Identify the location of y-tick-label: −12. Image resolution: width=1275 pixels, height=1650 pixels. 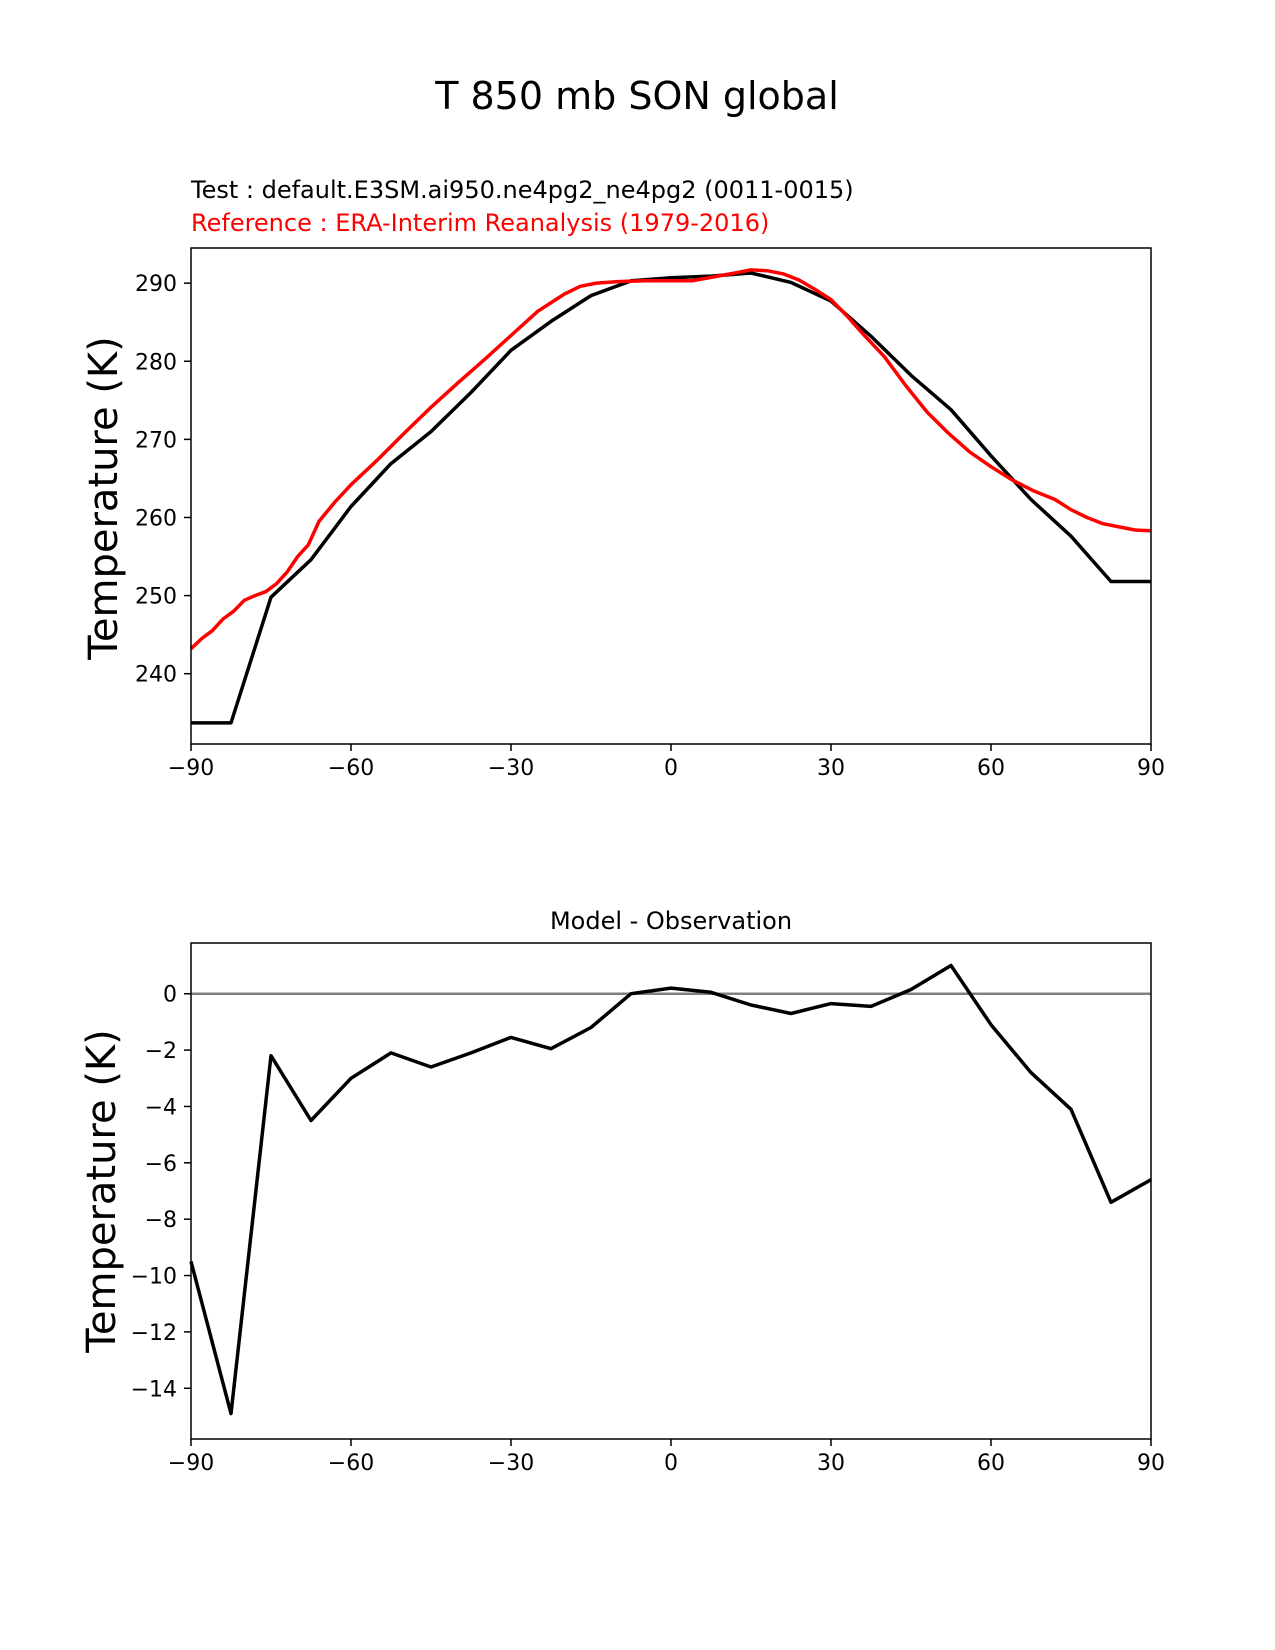
(154, 1333).